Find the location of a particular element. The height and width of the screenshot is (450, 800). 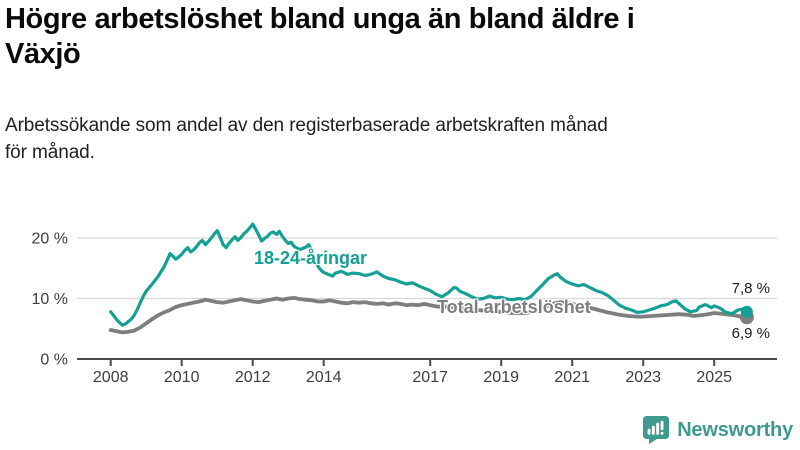

x-tick-label: 2017 is located at coordinates (430, 377).